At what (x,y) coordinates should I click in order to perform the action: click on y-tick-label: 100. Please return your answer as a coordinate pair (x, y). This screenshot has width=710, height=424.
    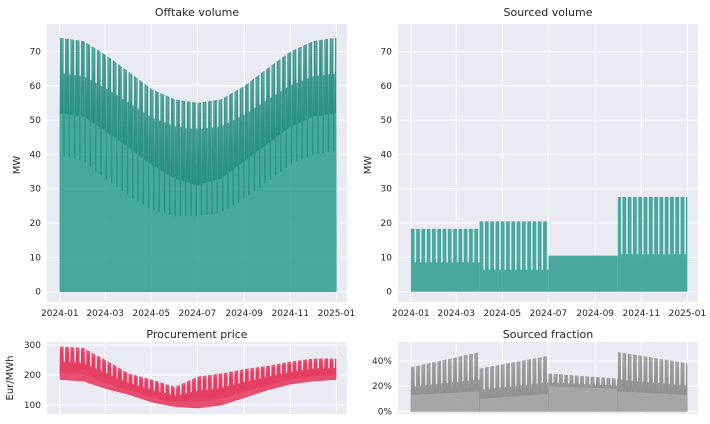
    Looking at the image, I should click on (32, 406).